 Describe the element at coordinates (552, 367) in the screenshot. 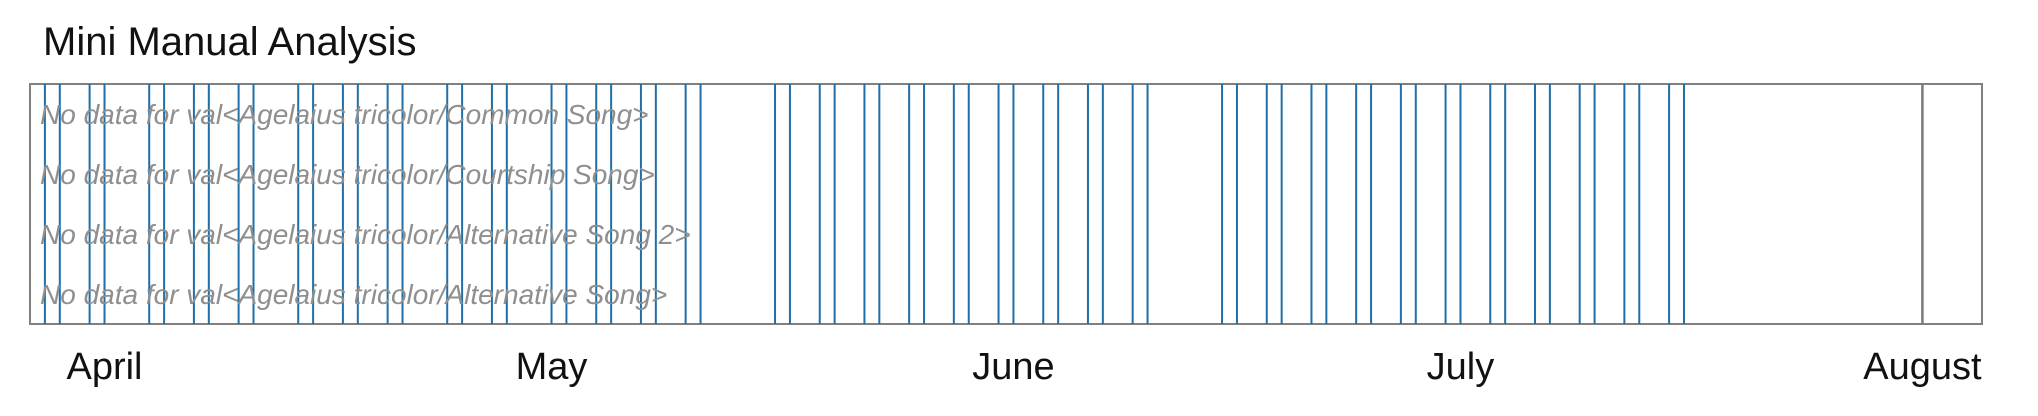

I see `month-tick-label: May` at that location.